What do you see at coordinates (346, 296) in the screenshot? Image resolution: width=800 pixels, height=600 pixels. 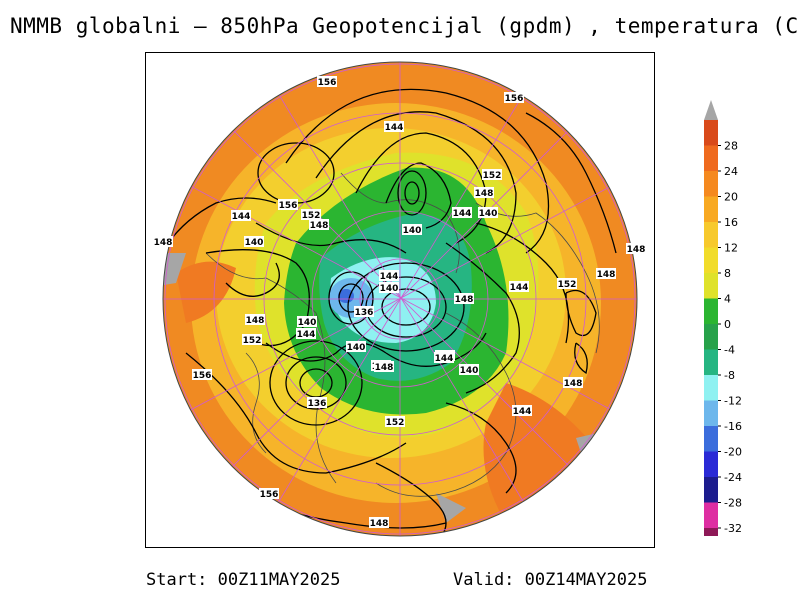 I see `deep-blue-shading-core` at bounding box center [346, 296].